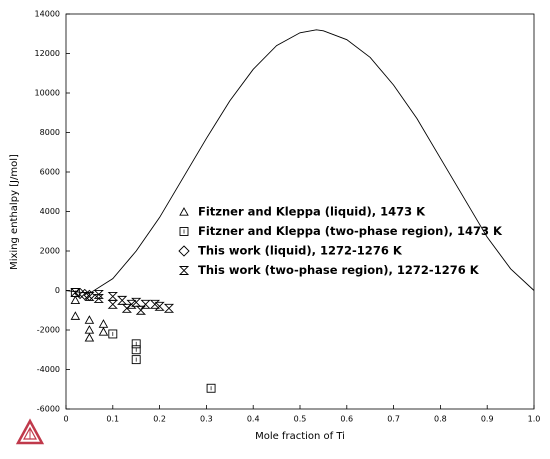  I want to click on y-tick-label: 14000, so click(47, 14).